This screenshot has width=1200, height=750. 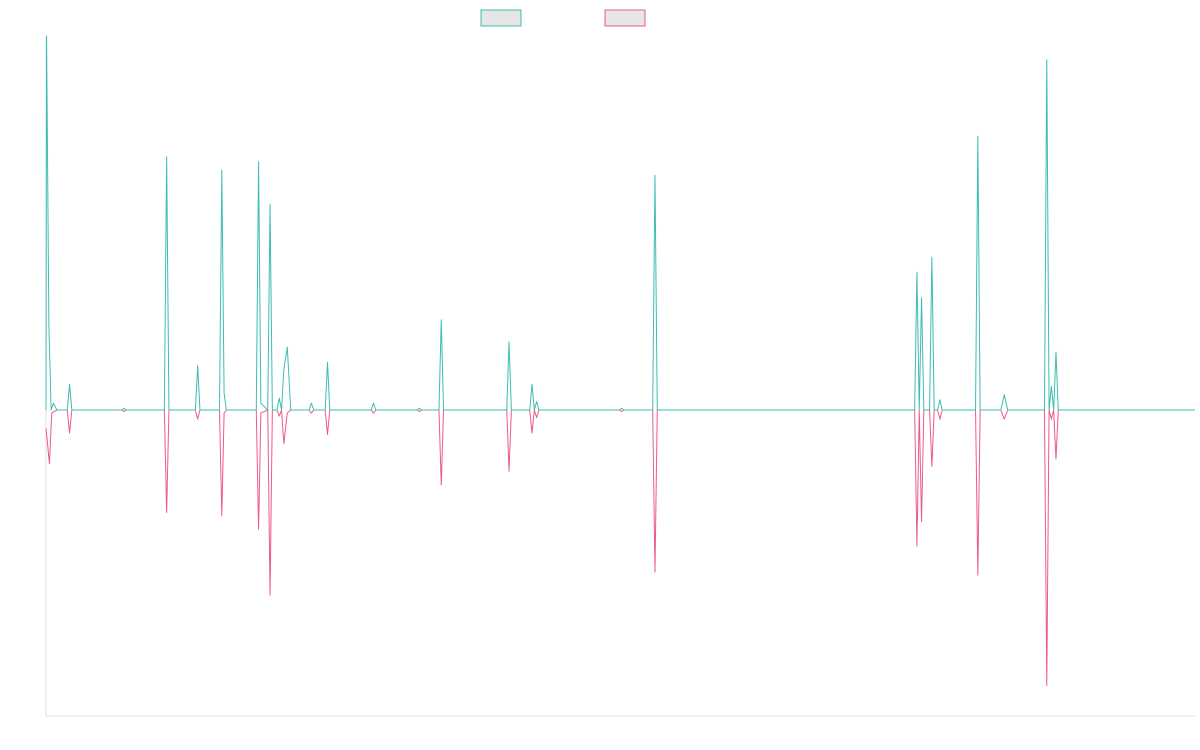 What do you see at coordinates (563, 18) in the screenshot?
I see `chart-legend` at bounding box center [563, 18].